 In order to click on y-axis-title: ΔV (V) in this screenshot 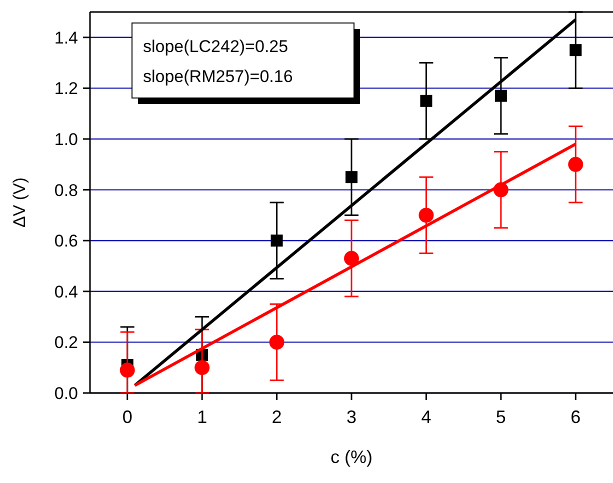, I will do `click(19, 202)`.